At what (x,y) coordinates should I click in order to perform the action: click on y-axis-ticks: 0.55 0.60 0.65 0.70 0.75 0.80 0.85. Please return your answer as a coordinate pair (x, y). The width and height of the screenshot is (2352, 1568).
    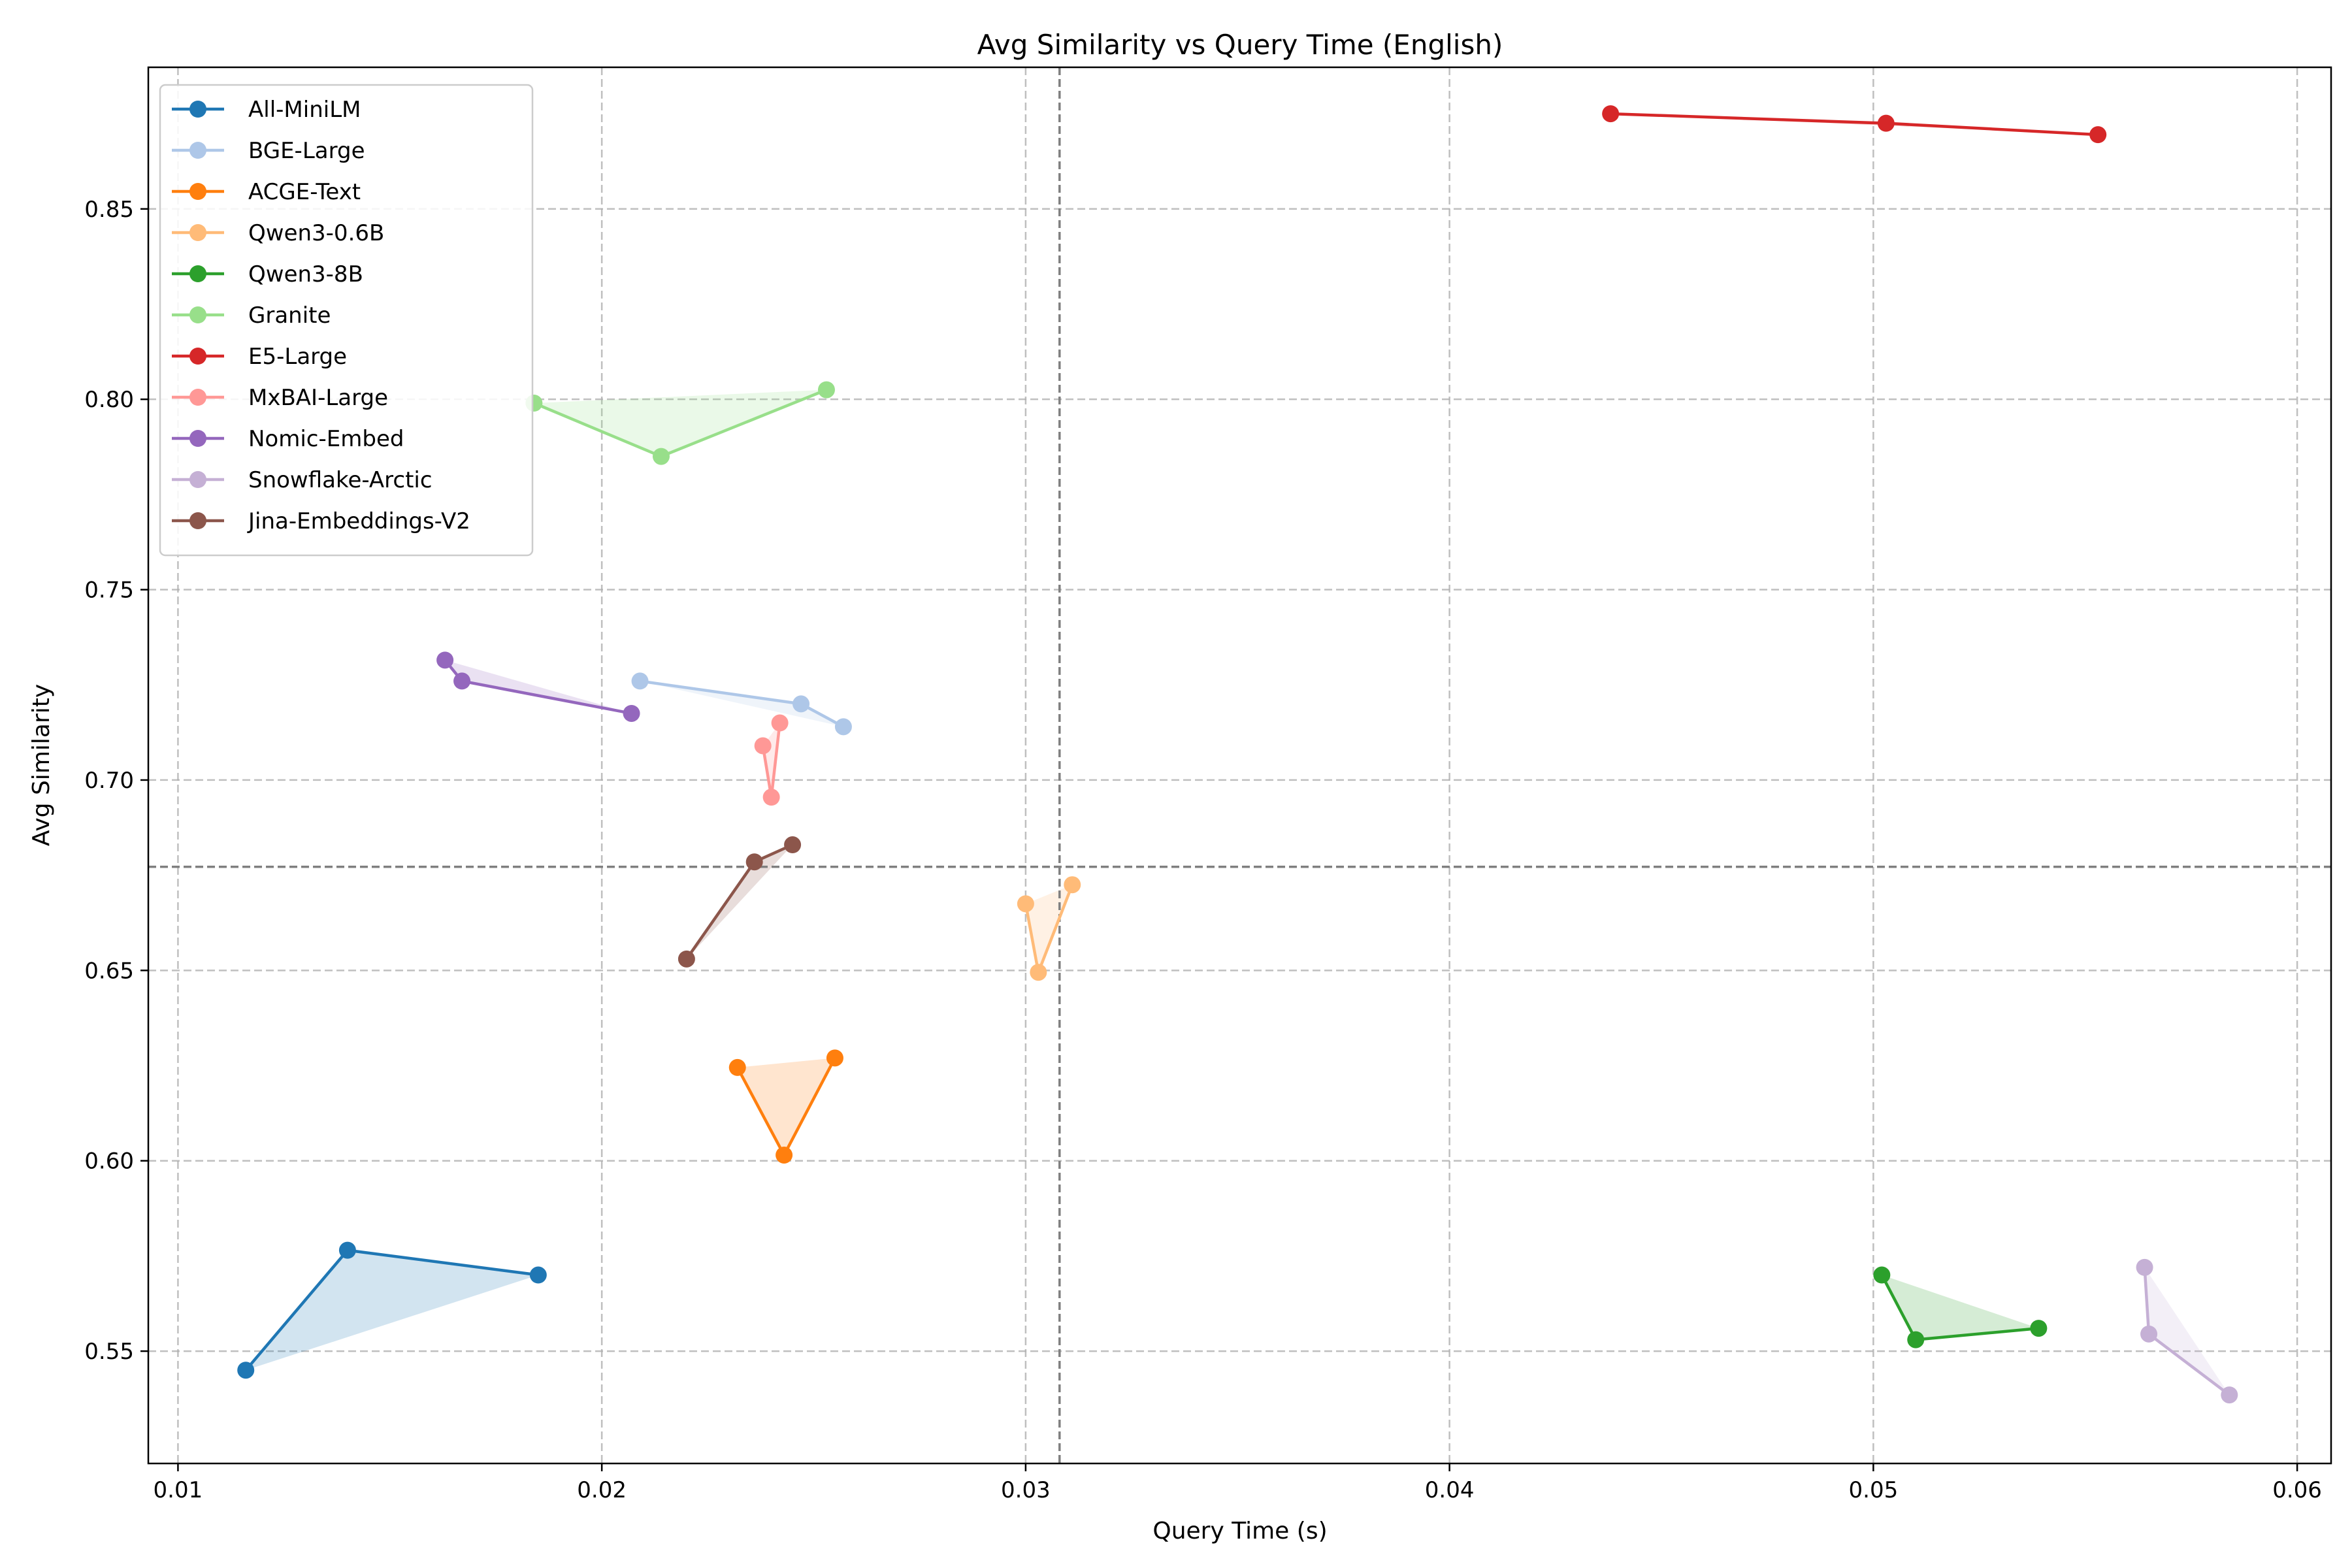
    Looking at the image, I should click on (116, 781).